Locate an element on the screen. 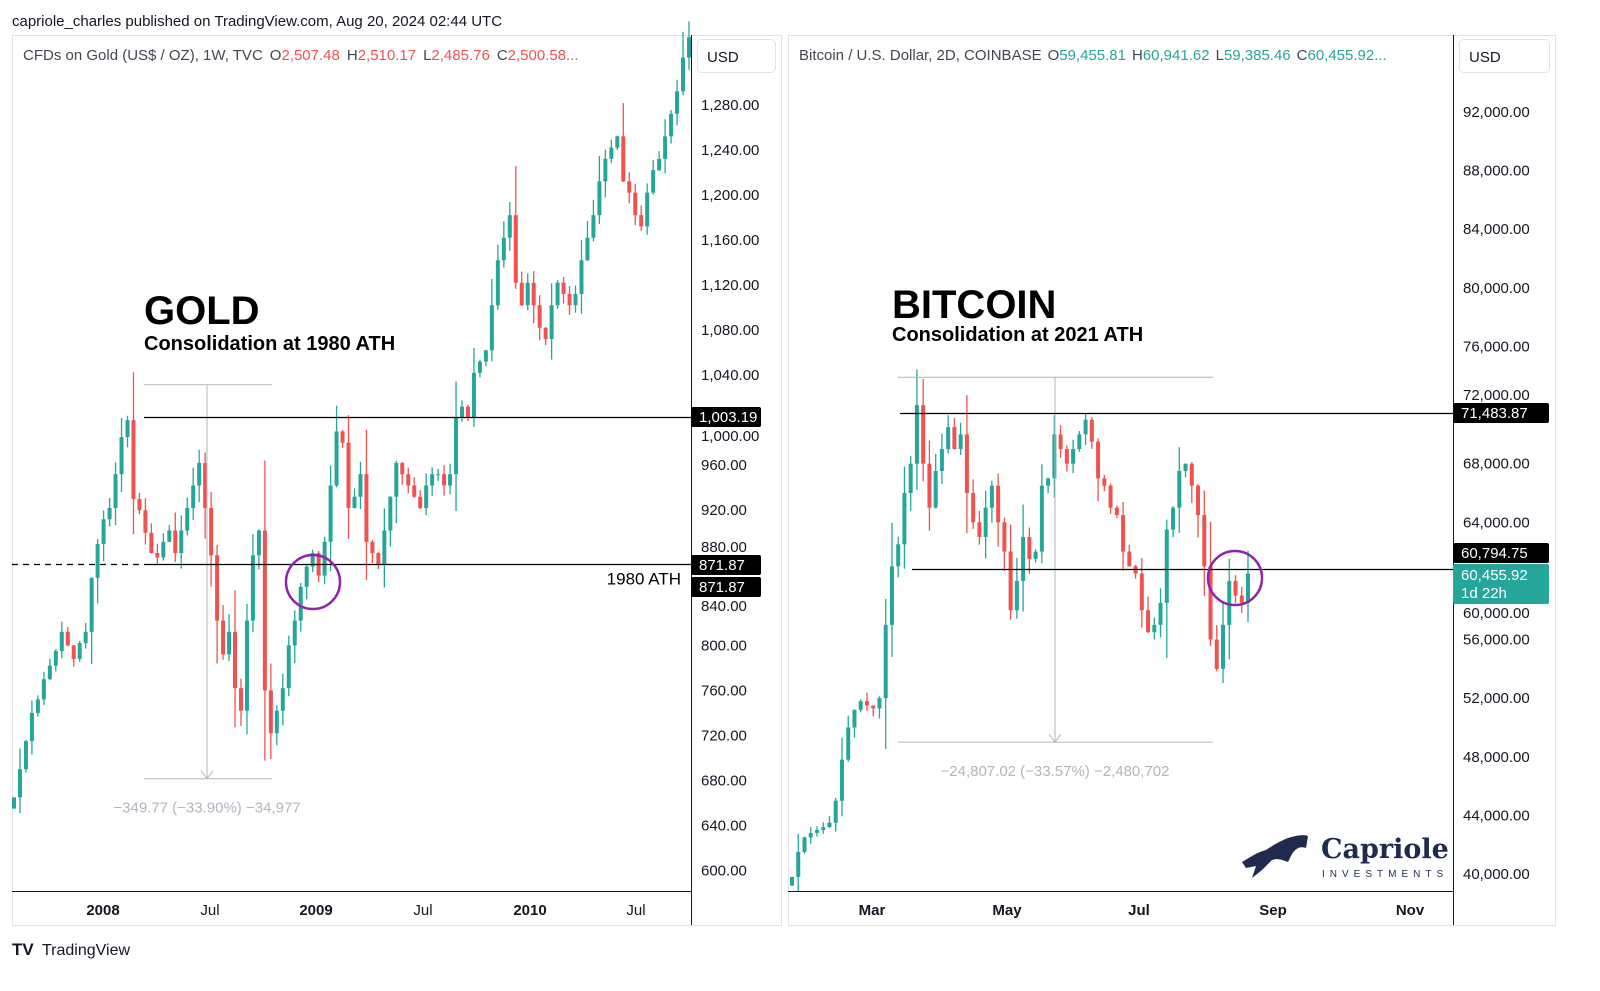 Image resolution: width=1600 pixels, height=991 pixels. tradingview-logo: TV TradingView is located at coordinates (71, 949).